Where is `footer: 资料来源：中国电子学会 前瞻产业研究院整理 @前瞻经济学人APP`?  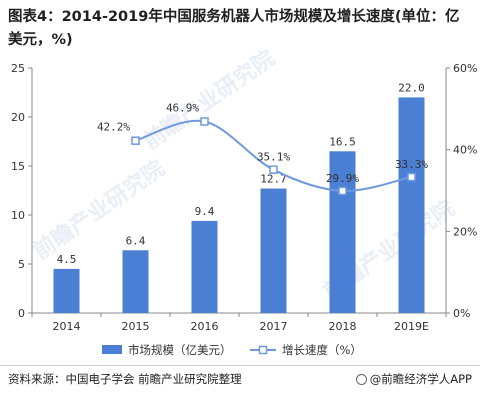 footer: 资料来源：中国电子学会 前瞻产业研究院整理 @前瞻经济学人APP is located at coordinates (240, 381).